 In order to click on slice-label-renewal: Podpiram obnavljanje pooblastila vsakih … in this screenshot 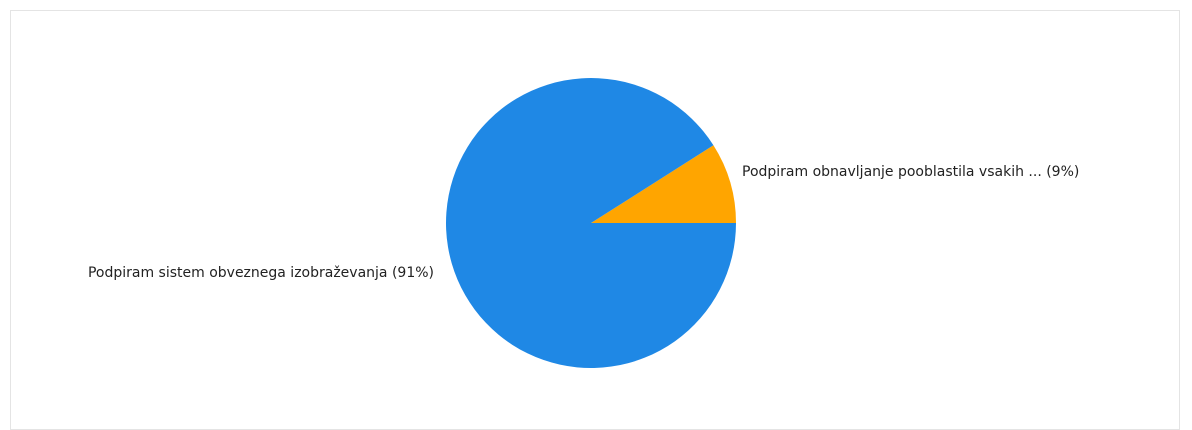, I will do `click(910, 172)`.